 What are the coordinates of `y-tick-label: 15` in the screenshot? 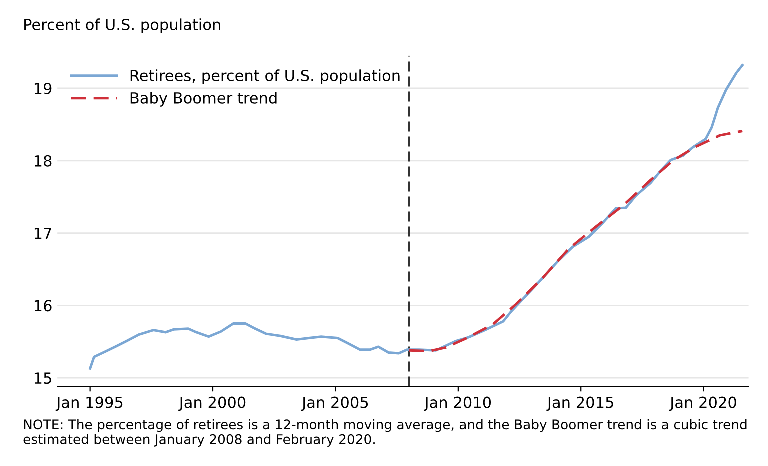 It's located at (43, 378).